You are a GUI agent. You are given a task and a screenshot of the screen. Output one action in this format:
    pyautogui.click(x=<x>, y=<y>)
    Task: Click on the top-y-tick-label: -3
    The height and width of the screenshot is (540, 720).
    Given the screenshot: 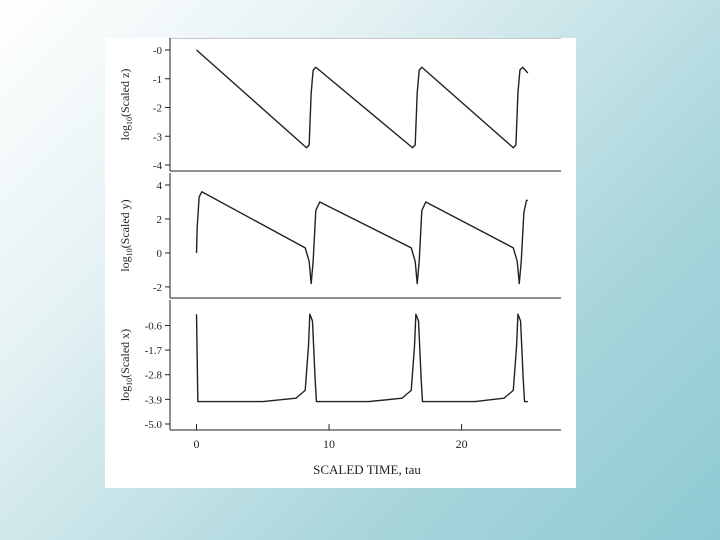 What is the action you would take?
    pyautogui.click(x=158, y=137)
    